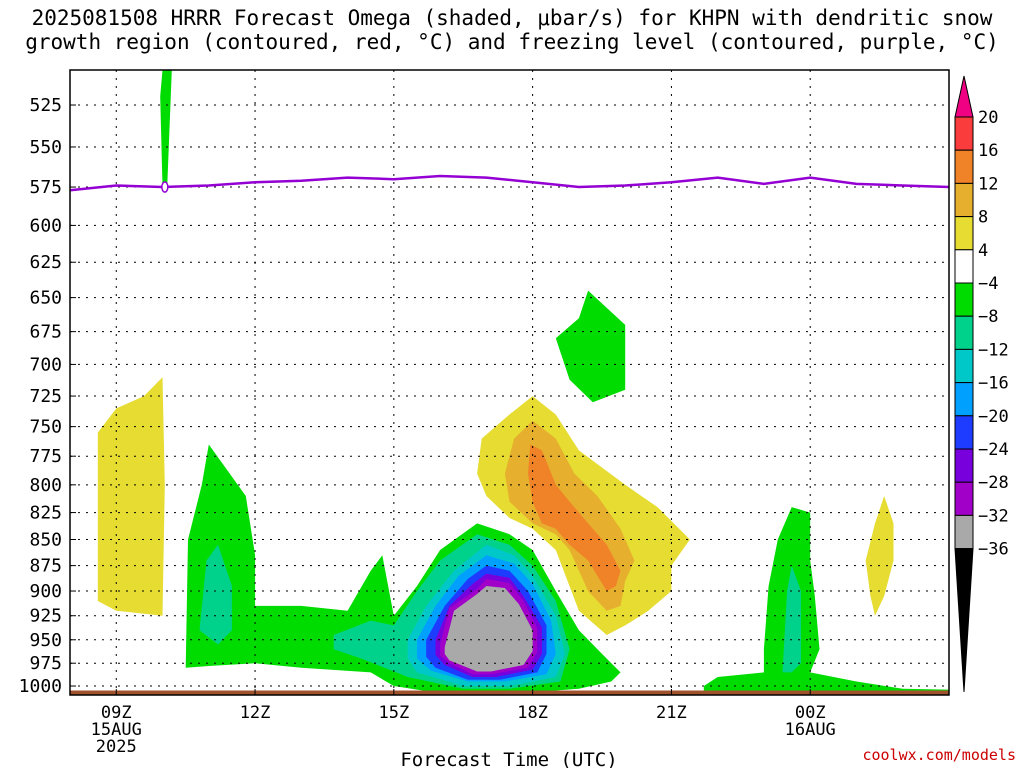 The height and width of the screenshot is (768, 1024). What do you see at coordinates (45, 364) in the screenshot?
I see `y-tick-label: 700` at bounding box center [45, 364].